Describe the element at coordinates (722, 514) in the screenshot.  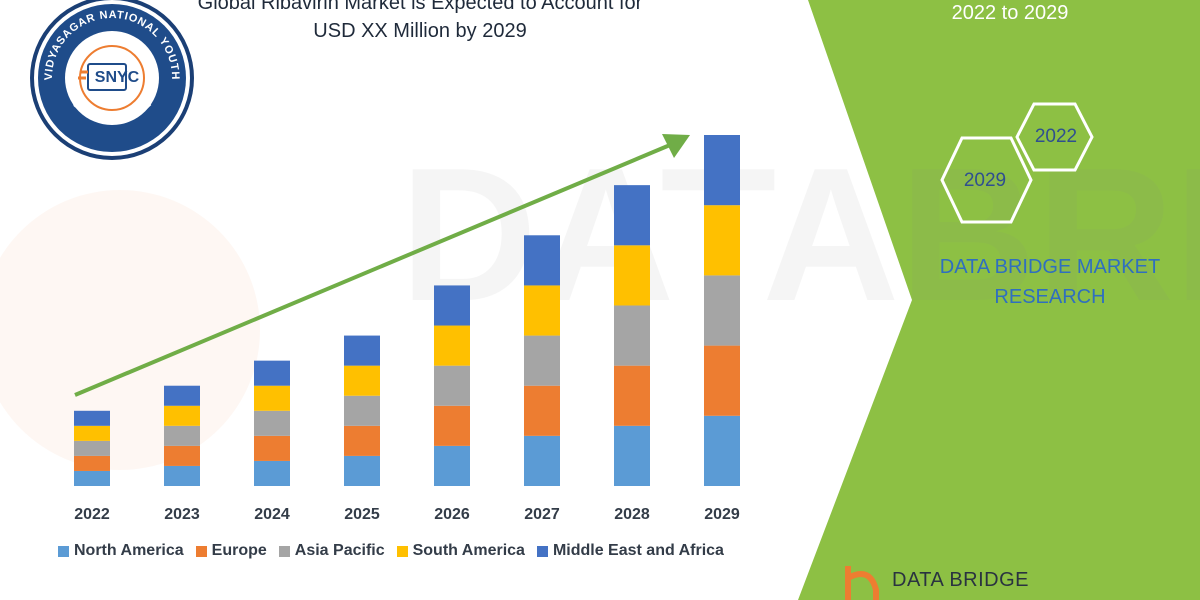
I see `x-tick-label: 2029` at that location.